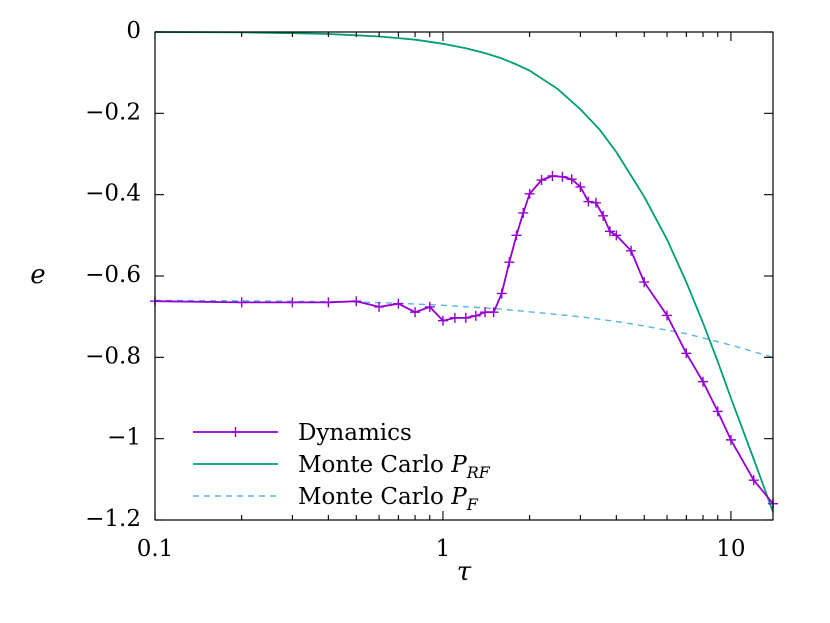 This screenshot has width=830, height=623. I want to click on y-tick-label: −1, so click(124, 438).